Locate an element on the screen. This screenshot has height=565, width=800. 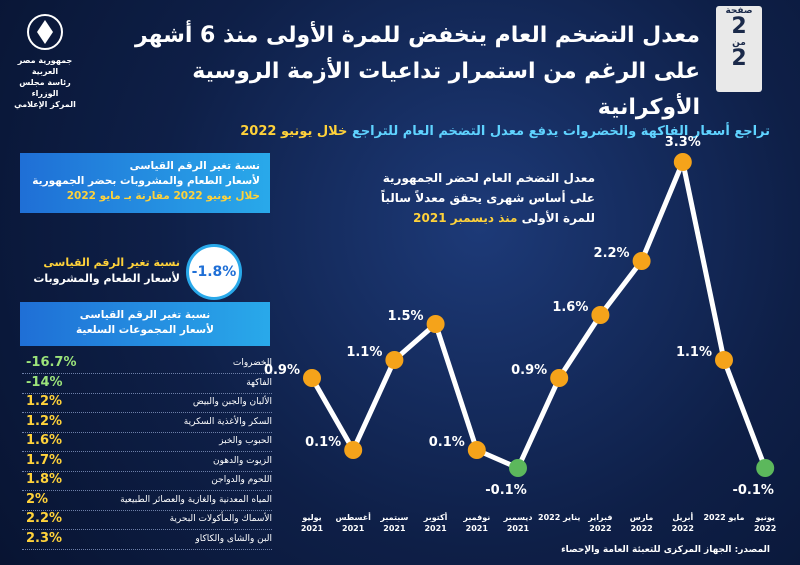
logo-line: رئاسة مجلس الوزراء is located at coordinates (45, 88).